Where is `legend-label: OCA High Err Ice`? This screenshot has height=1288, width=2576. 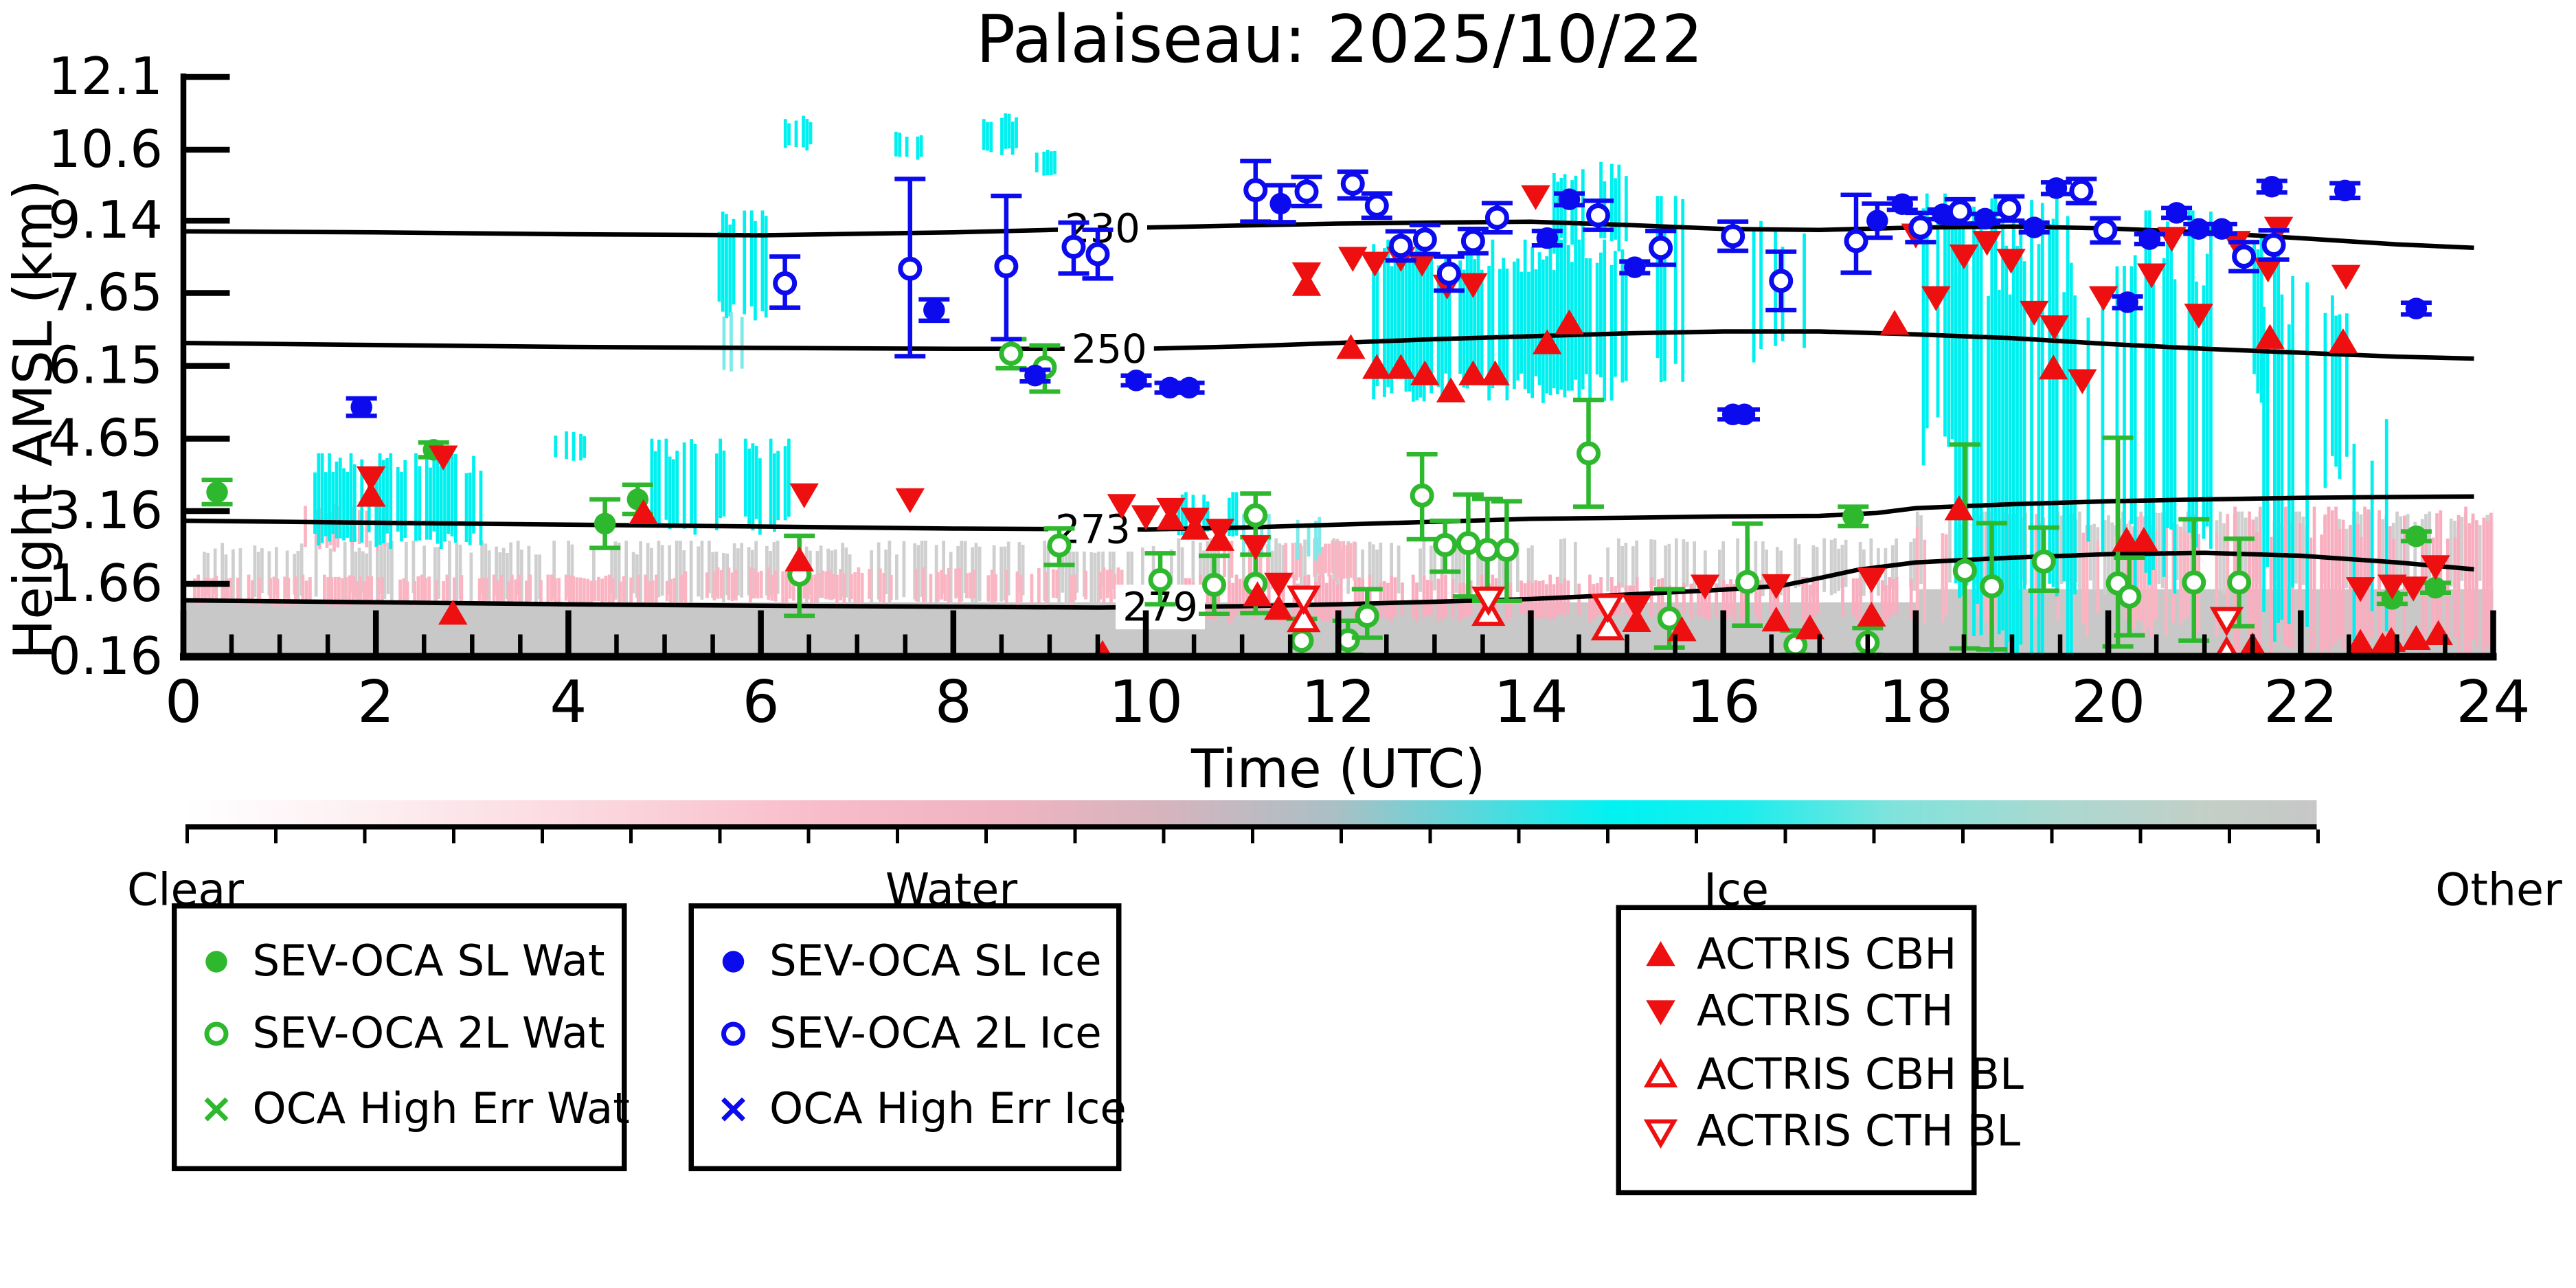 legend-label: OCA High Err Ice is located at coordinates (948, 1108).